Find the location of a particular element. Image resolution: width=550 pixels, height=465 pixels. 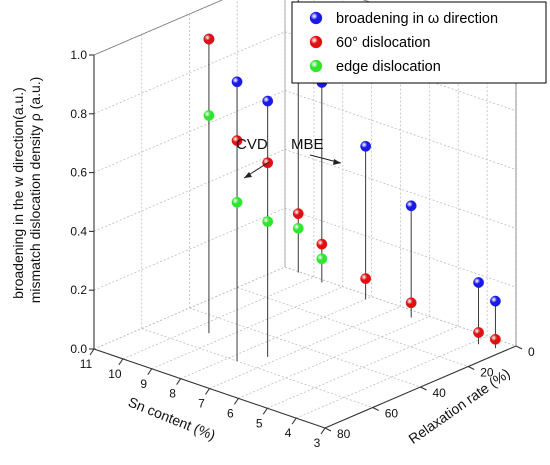

legend-box is located at coordinates (419, 42).